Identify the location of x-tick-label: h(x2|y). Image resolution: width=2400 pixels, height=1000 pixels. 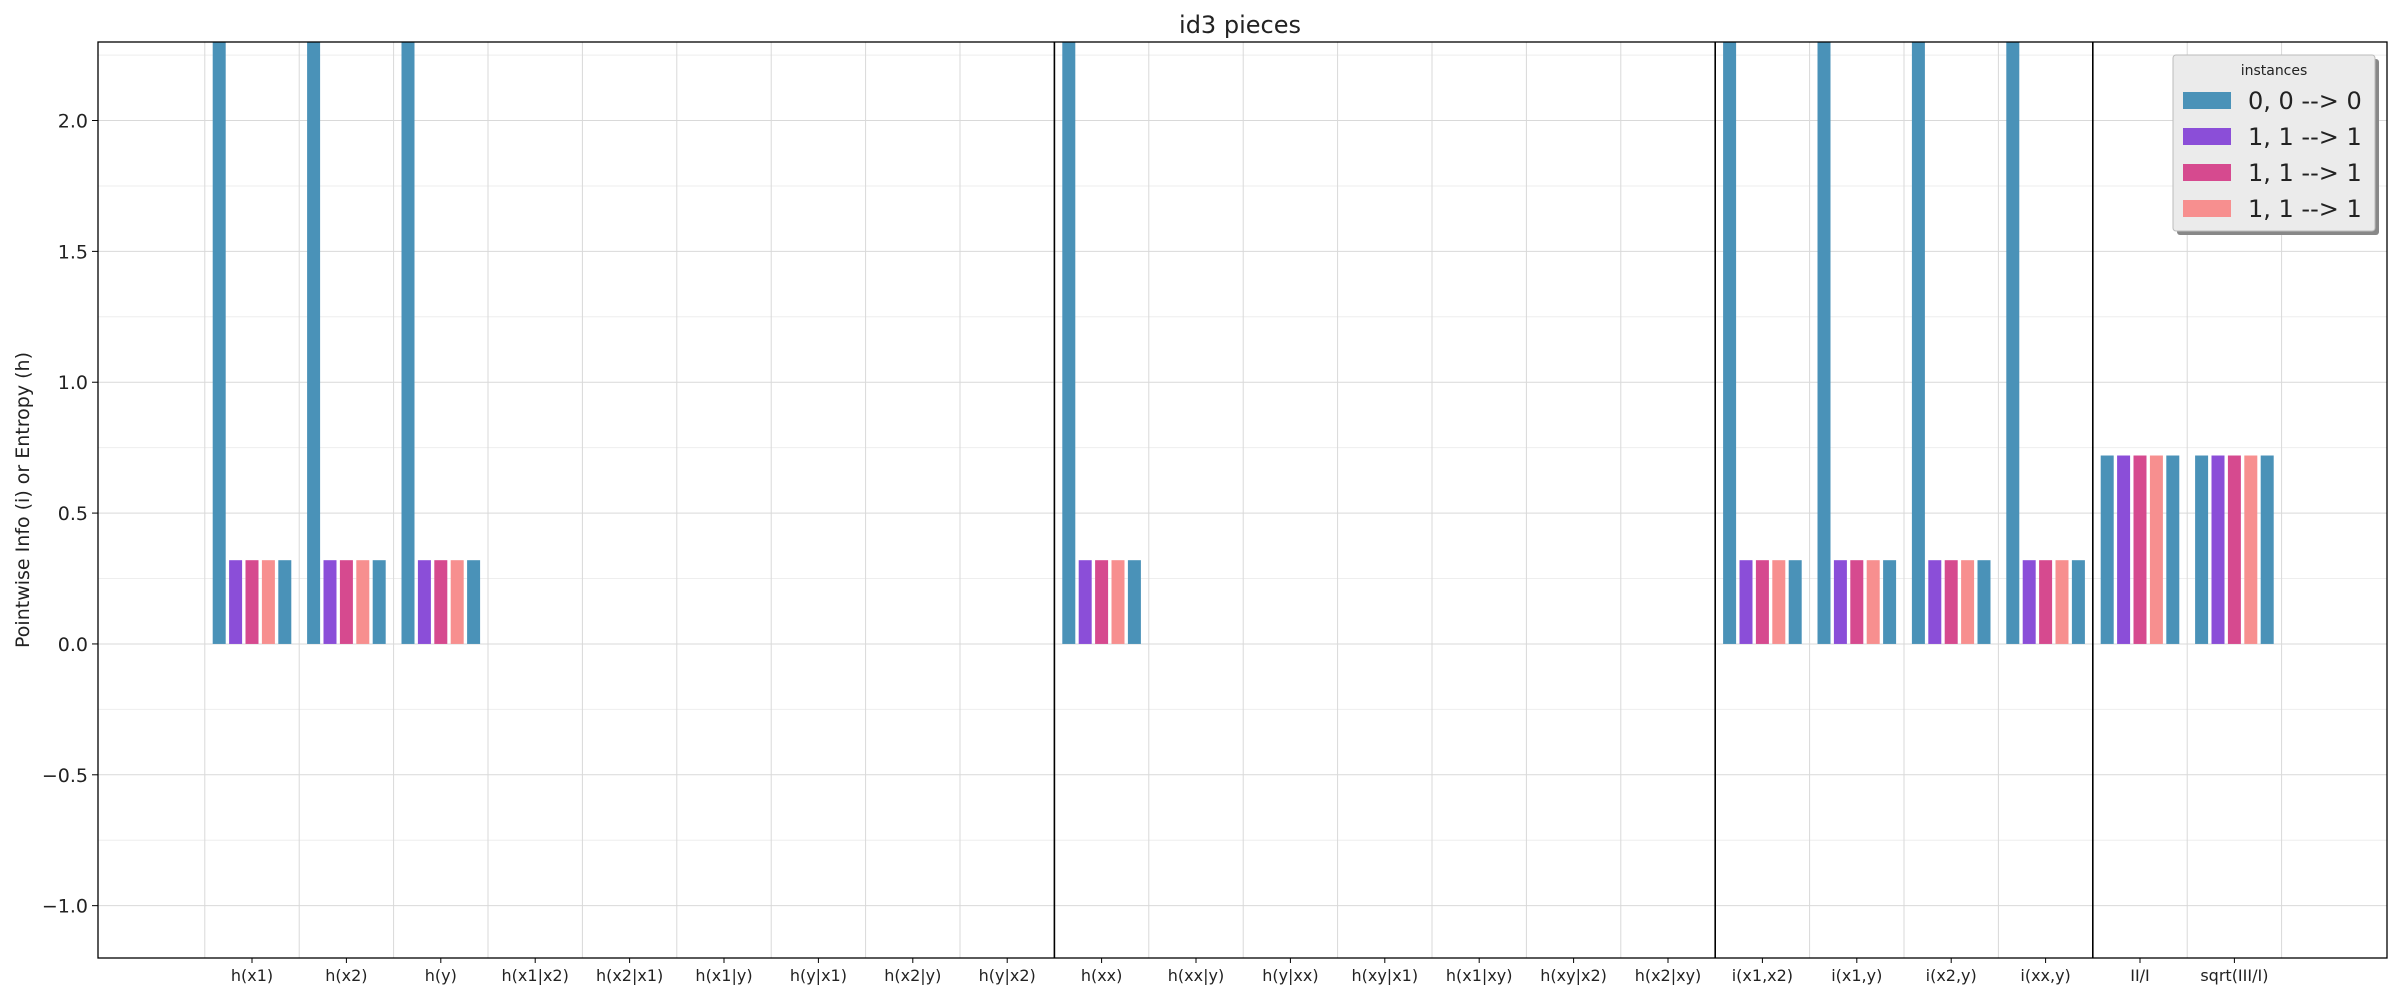
(912, 975).